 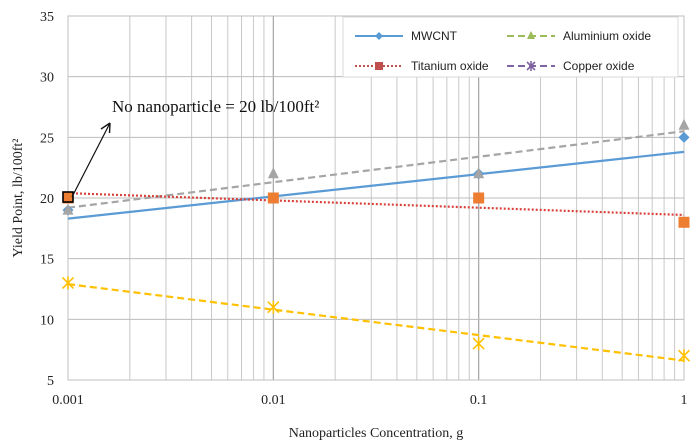 What do you see at coordinates (47, 320) in the screenshot?
I see `y-tick-label: 10` at bounding box center [47, 320].